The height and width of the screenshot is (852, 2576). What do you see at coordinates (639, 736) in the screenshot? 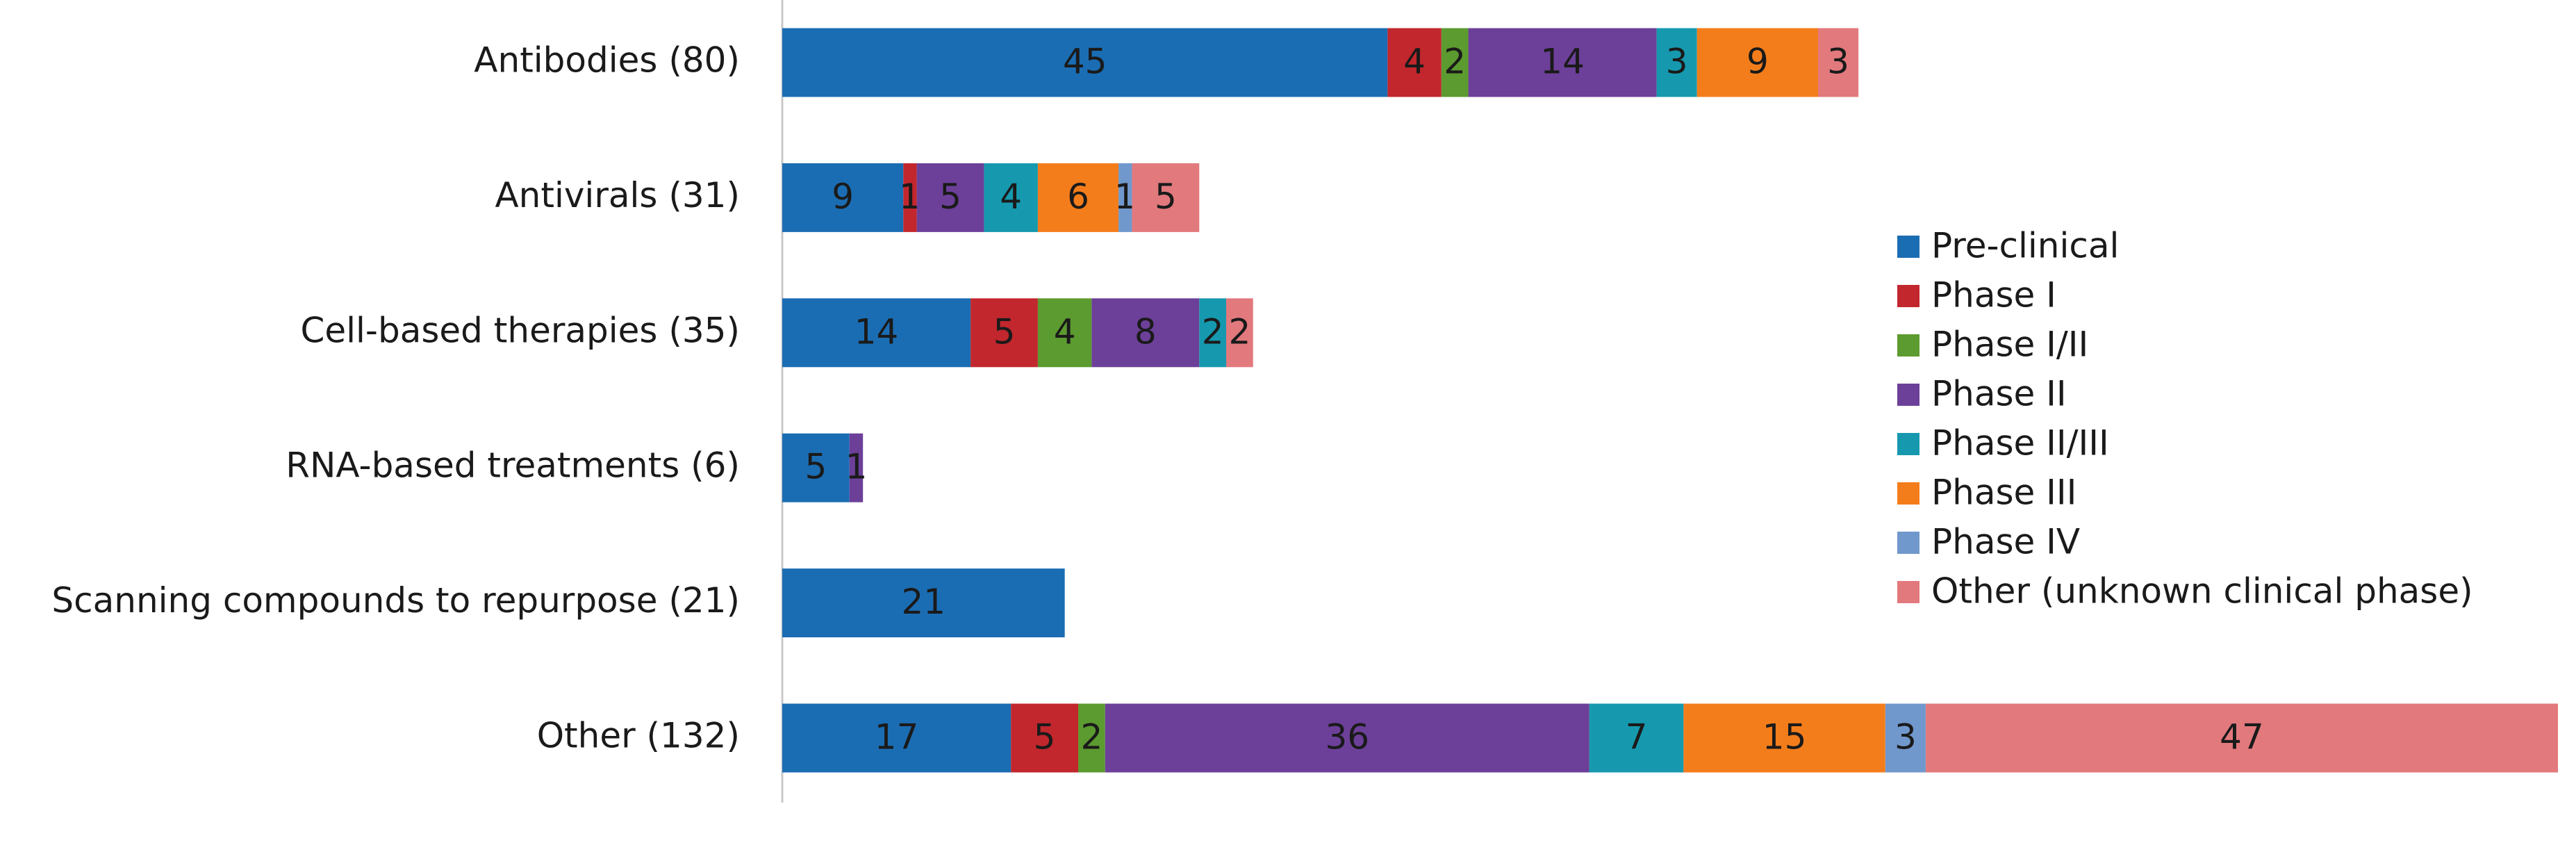
I see `category-label: Other (132)` at bounding box center [639, 736].